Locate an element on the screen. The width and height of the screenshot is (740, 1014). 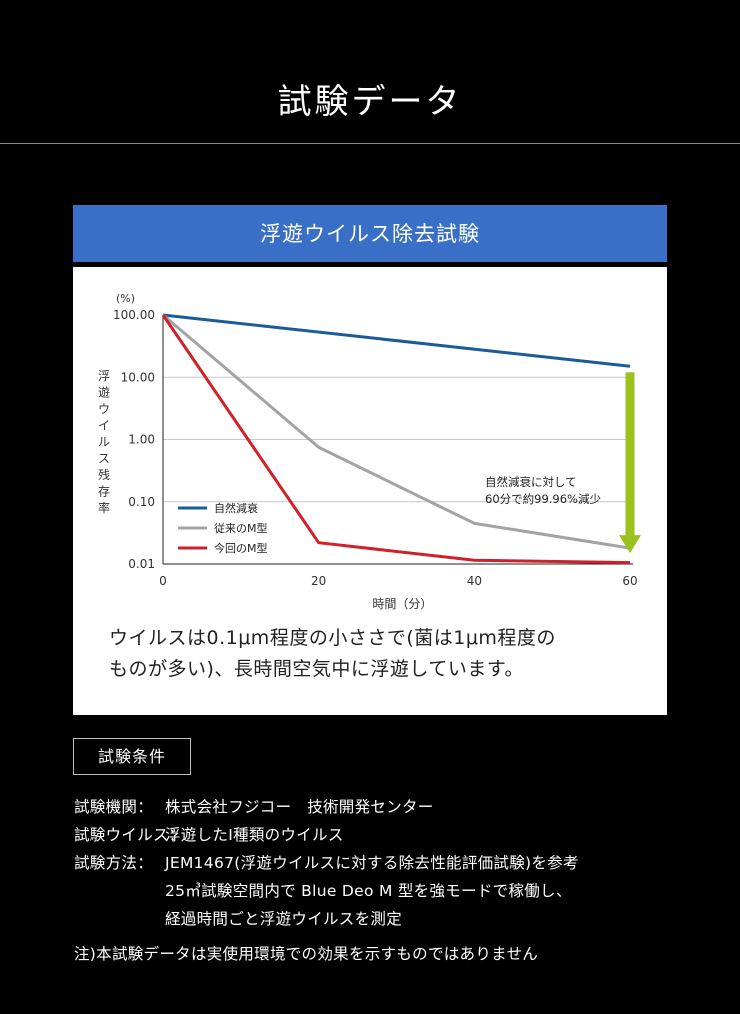
chart-note-line: ものが多い)、長時間空気中に浮遊しています。 is located at coordinates (316, 669).